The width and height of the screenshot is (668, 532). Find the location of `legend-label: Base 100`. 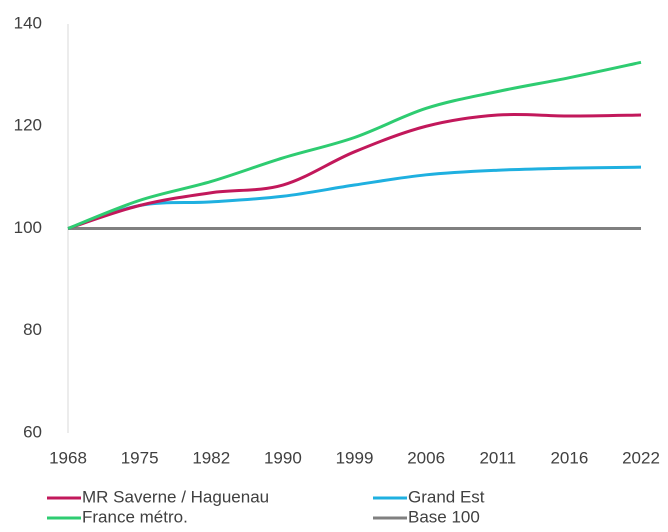

legend-label: Base 100 is located at coordinates (444, 516).